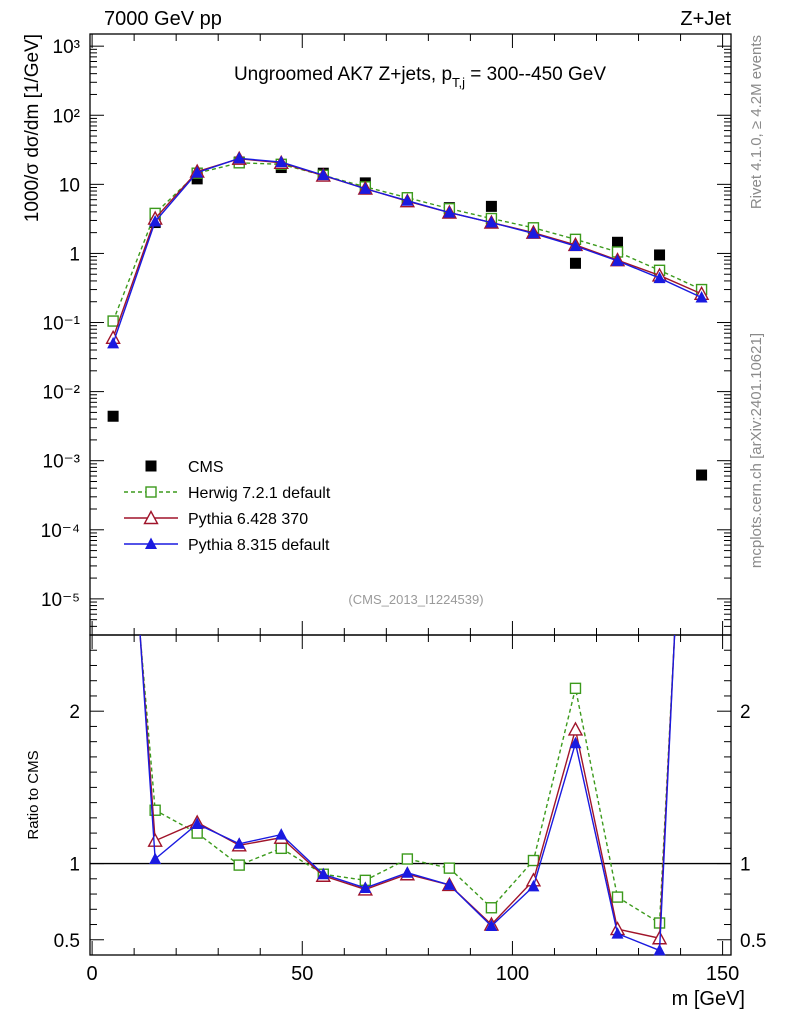 The height and width of the screenshot is (1024, 786). I want to click on x-tick-label: 50, so click(302, 974).